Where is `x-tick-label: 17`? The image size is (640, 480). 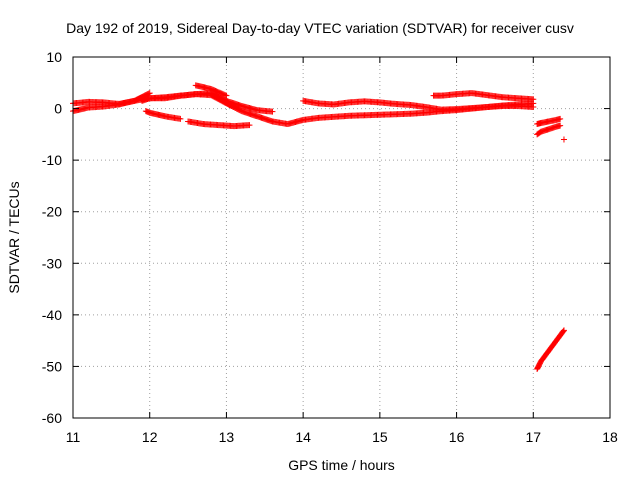
x-tick-label: 17 is located at coordinates (533, 437).